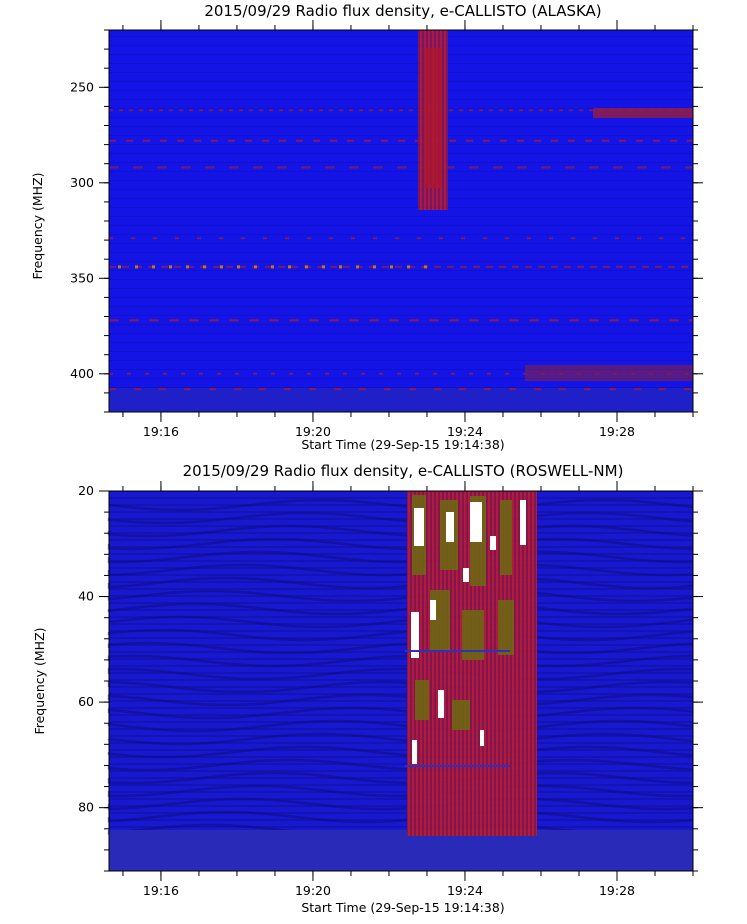  I want to click on alaska-ytick-label: 250, so click(82, 86).